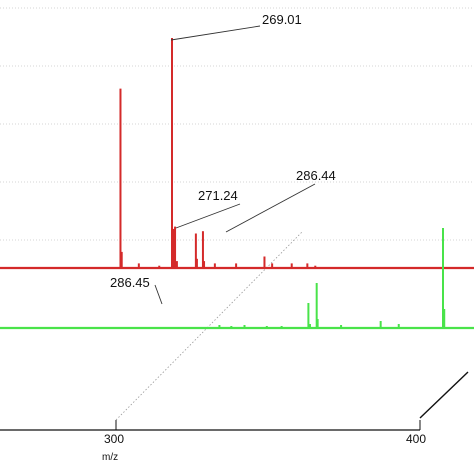  What do you see at coordinates (218, 195) in the screenshot?
I see `peak-label-271-24: 271.24` at bounding box center [218, 195].